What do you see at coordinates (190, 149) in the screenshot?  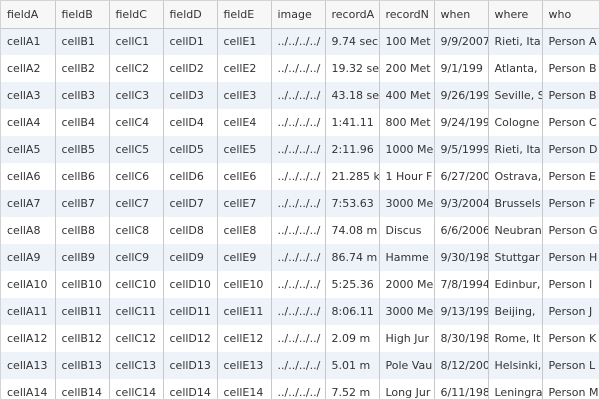 I see `table-cell: cellD5` at bounding box center [190, 149].